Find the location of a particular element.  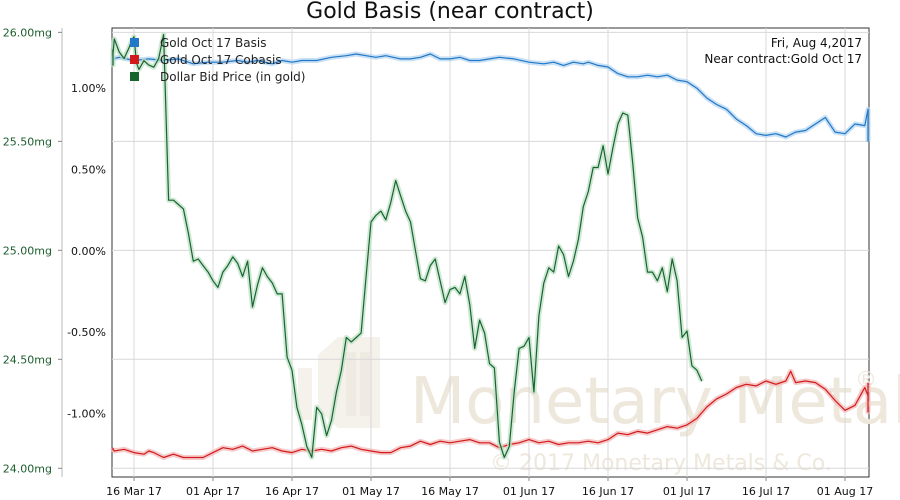

legend-swatch-basis is located at coordinates (134, 42).